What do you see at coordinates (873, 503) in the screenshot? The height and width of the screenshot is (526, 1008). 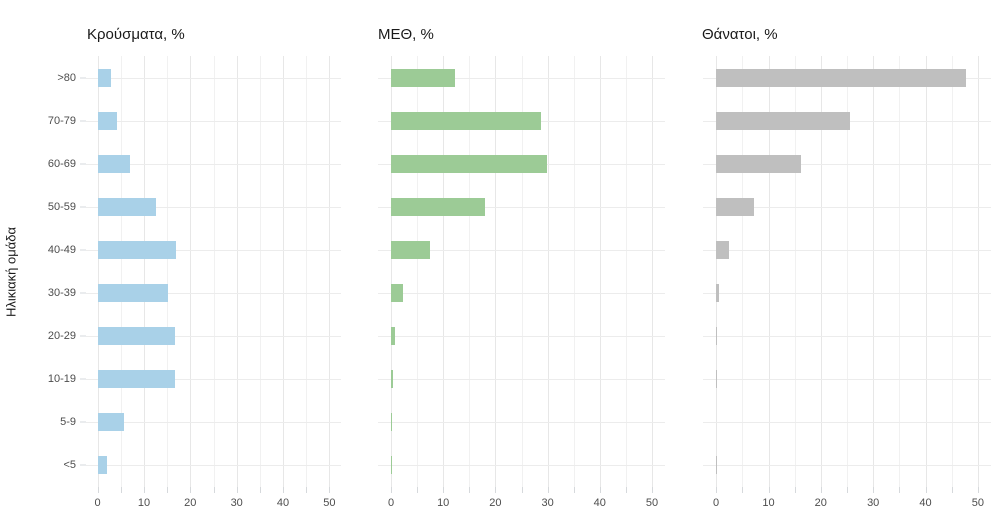 I see `x-tick-label: 30` at bounding box center [873, 503].